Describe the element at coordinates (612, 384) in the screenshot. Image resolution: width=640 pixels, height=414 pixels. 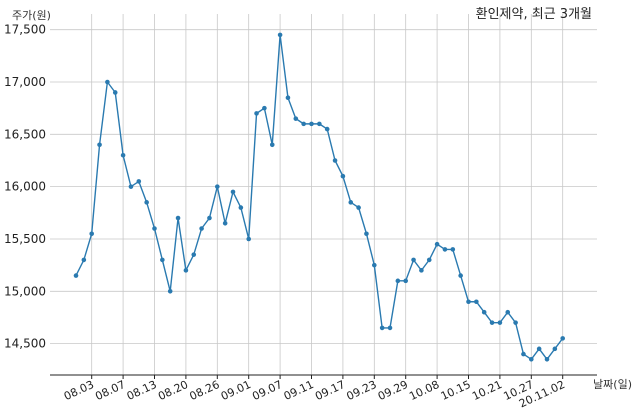
I see `x-axis-label: 날짜(일)` at that location.